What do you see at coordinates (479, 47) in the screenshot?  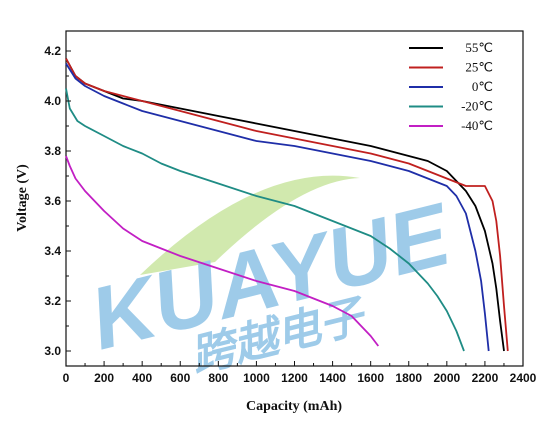 I see `legend-label-0: 55℃` at bounding box center [479, 47].